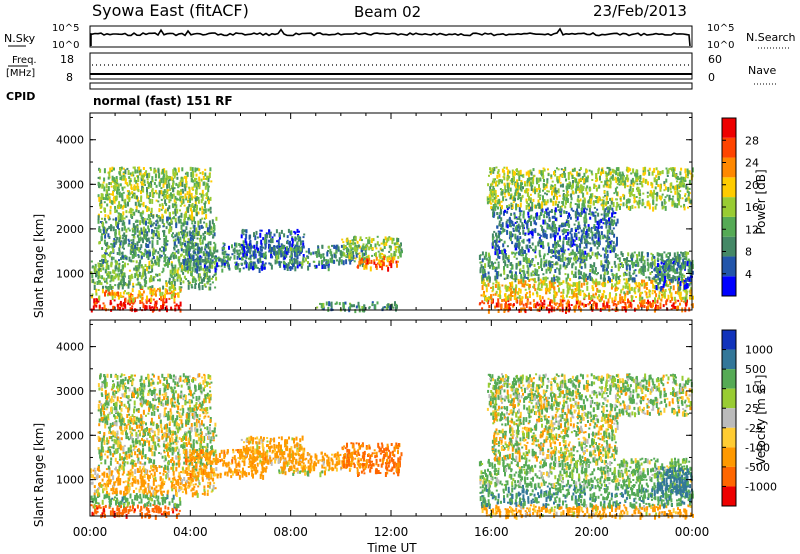 The height and width of the screenshot is (554, 800). I want to click on cpid-frame, so click(391, 86).